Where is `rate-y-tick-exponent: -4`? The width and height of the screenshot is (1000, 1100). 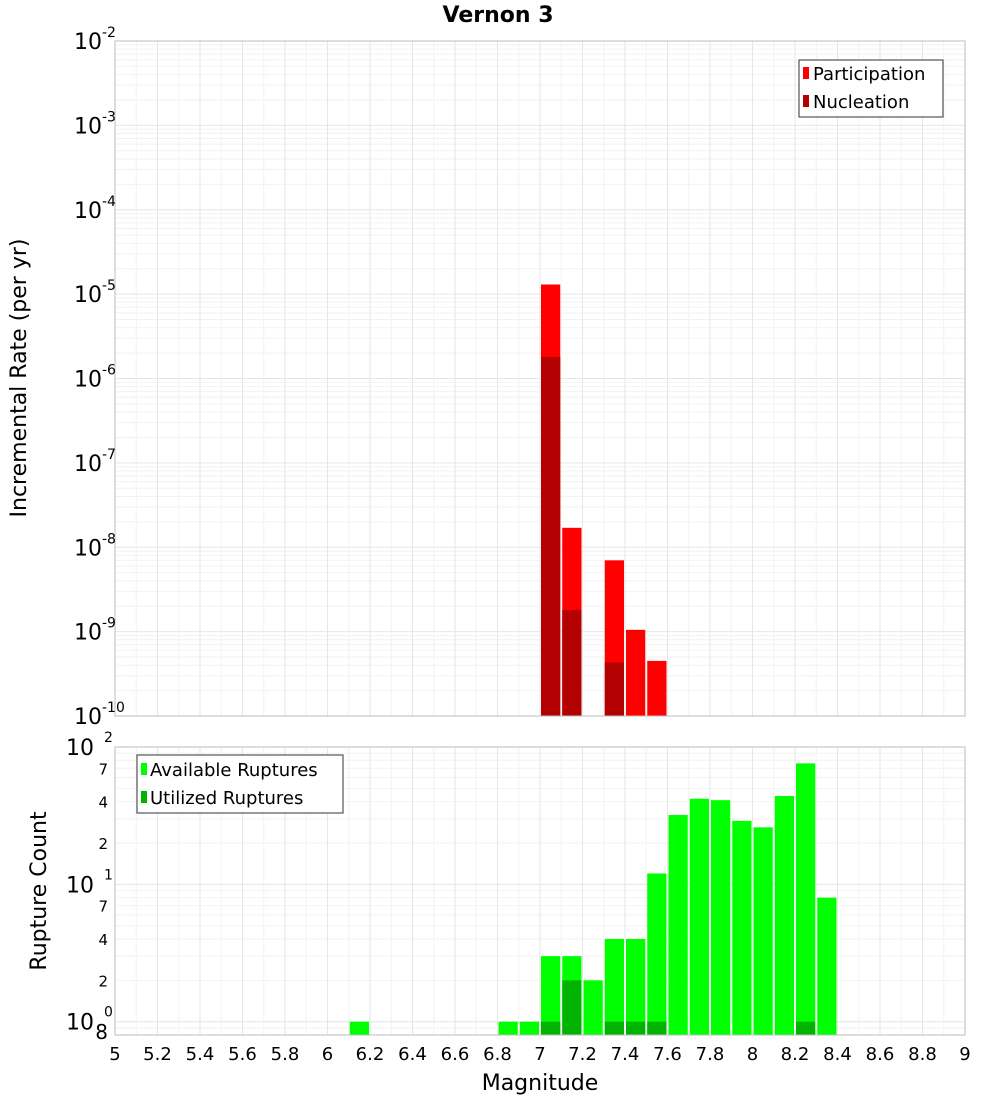 rate-y-tick-exponent: -4 is located at coordinates (109, 202).